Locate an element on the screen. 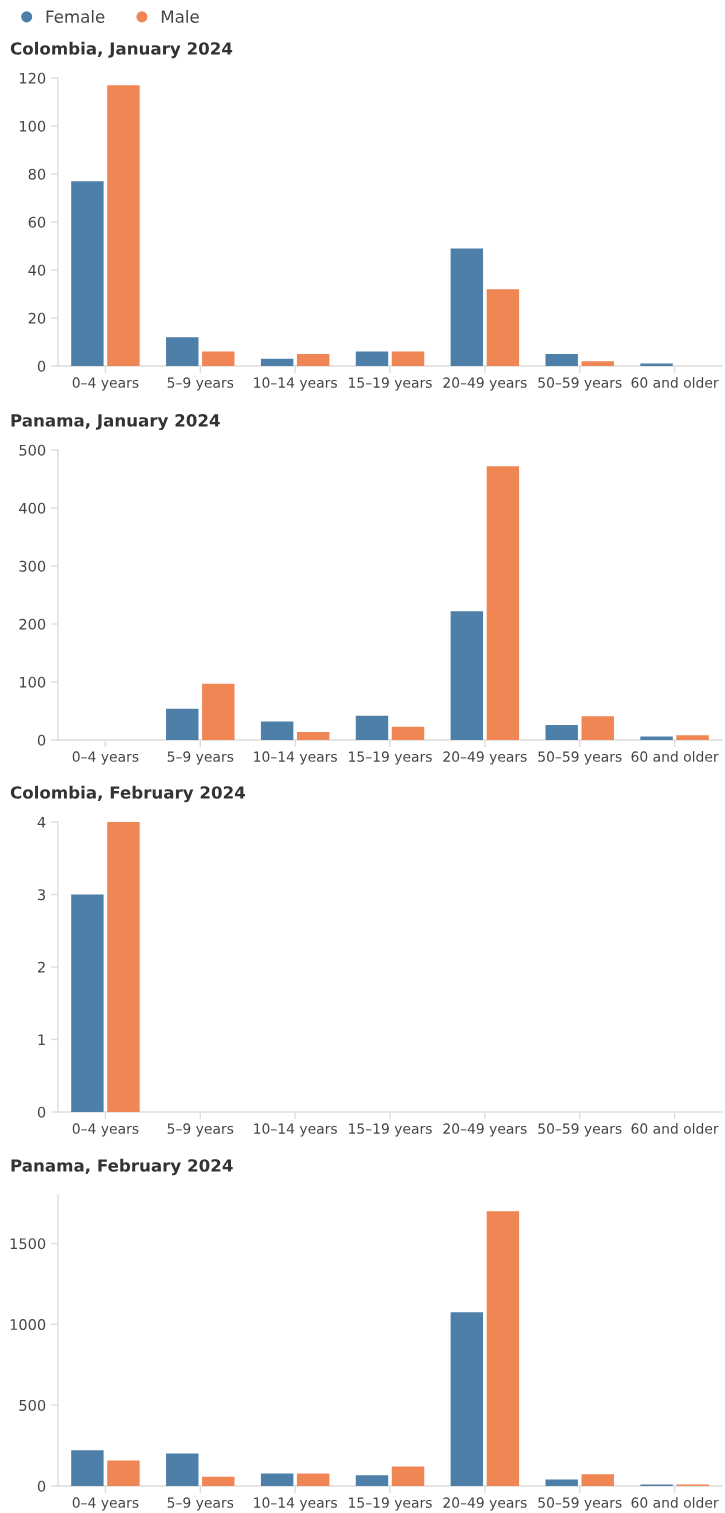  chart-title: Panama, February 2024 is located at coordinates (122, 1167).